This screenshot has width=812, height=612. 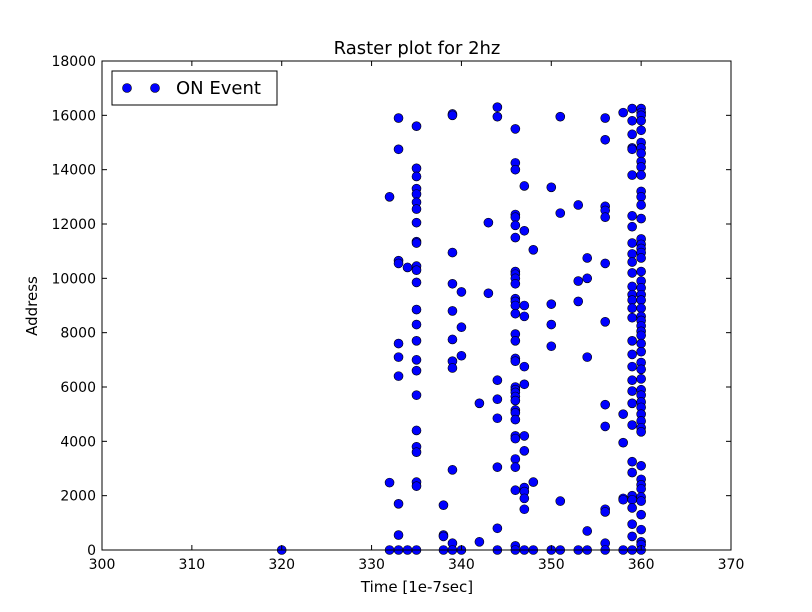 What do you see at coordinates (641, 565) in the screenshot?
I see `x-tick-label: 360` at bounding box center [641, 565].